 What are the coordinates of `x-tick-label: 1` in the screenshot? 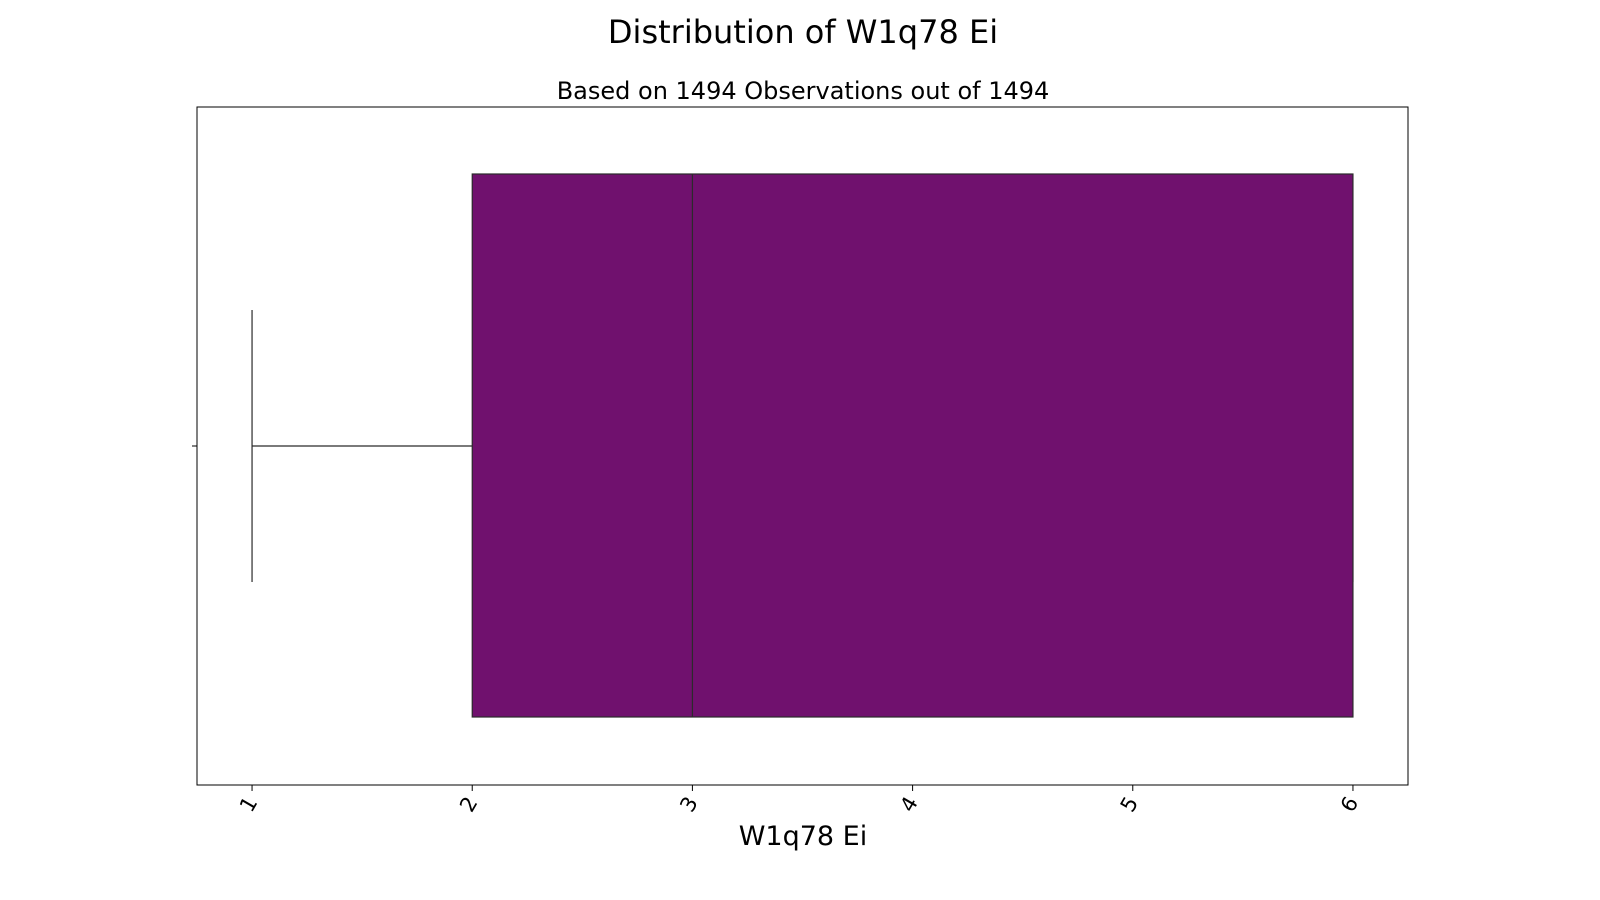 It's located at (248, 805).